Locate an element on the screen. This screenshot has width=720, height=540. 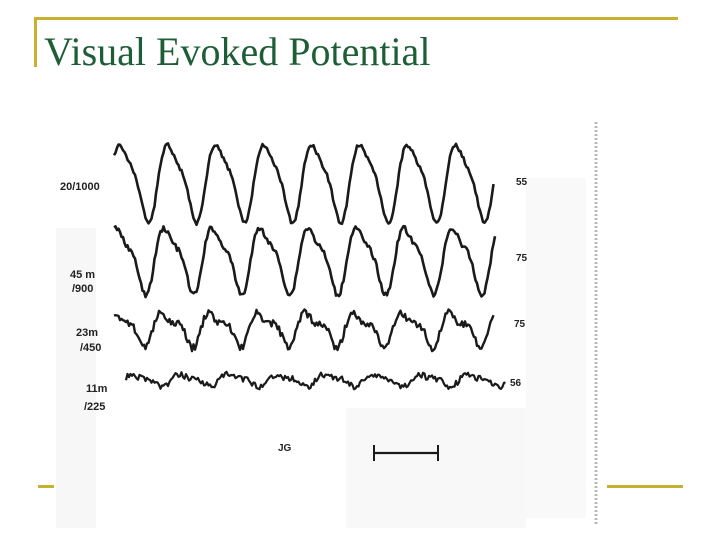
trace-4-label-bottom: /225 is located at coordinates (94, 407).